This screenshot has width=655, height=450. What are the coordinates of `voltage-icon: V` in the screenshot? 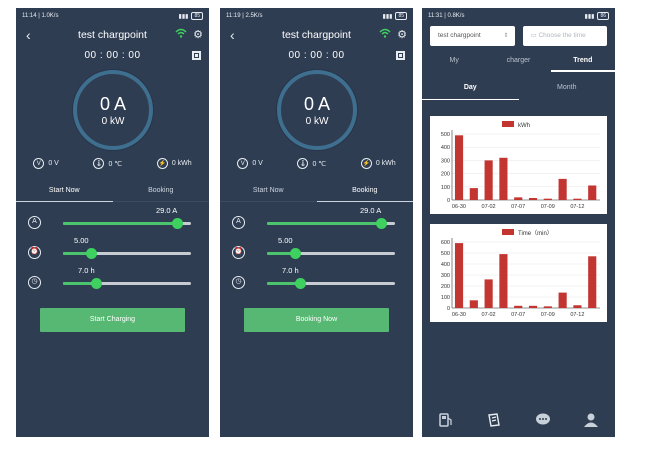 It's located at (243, 163).